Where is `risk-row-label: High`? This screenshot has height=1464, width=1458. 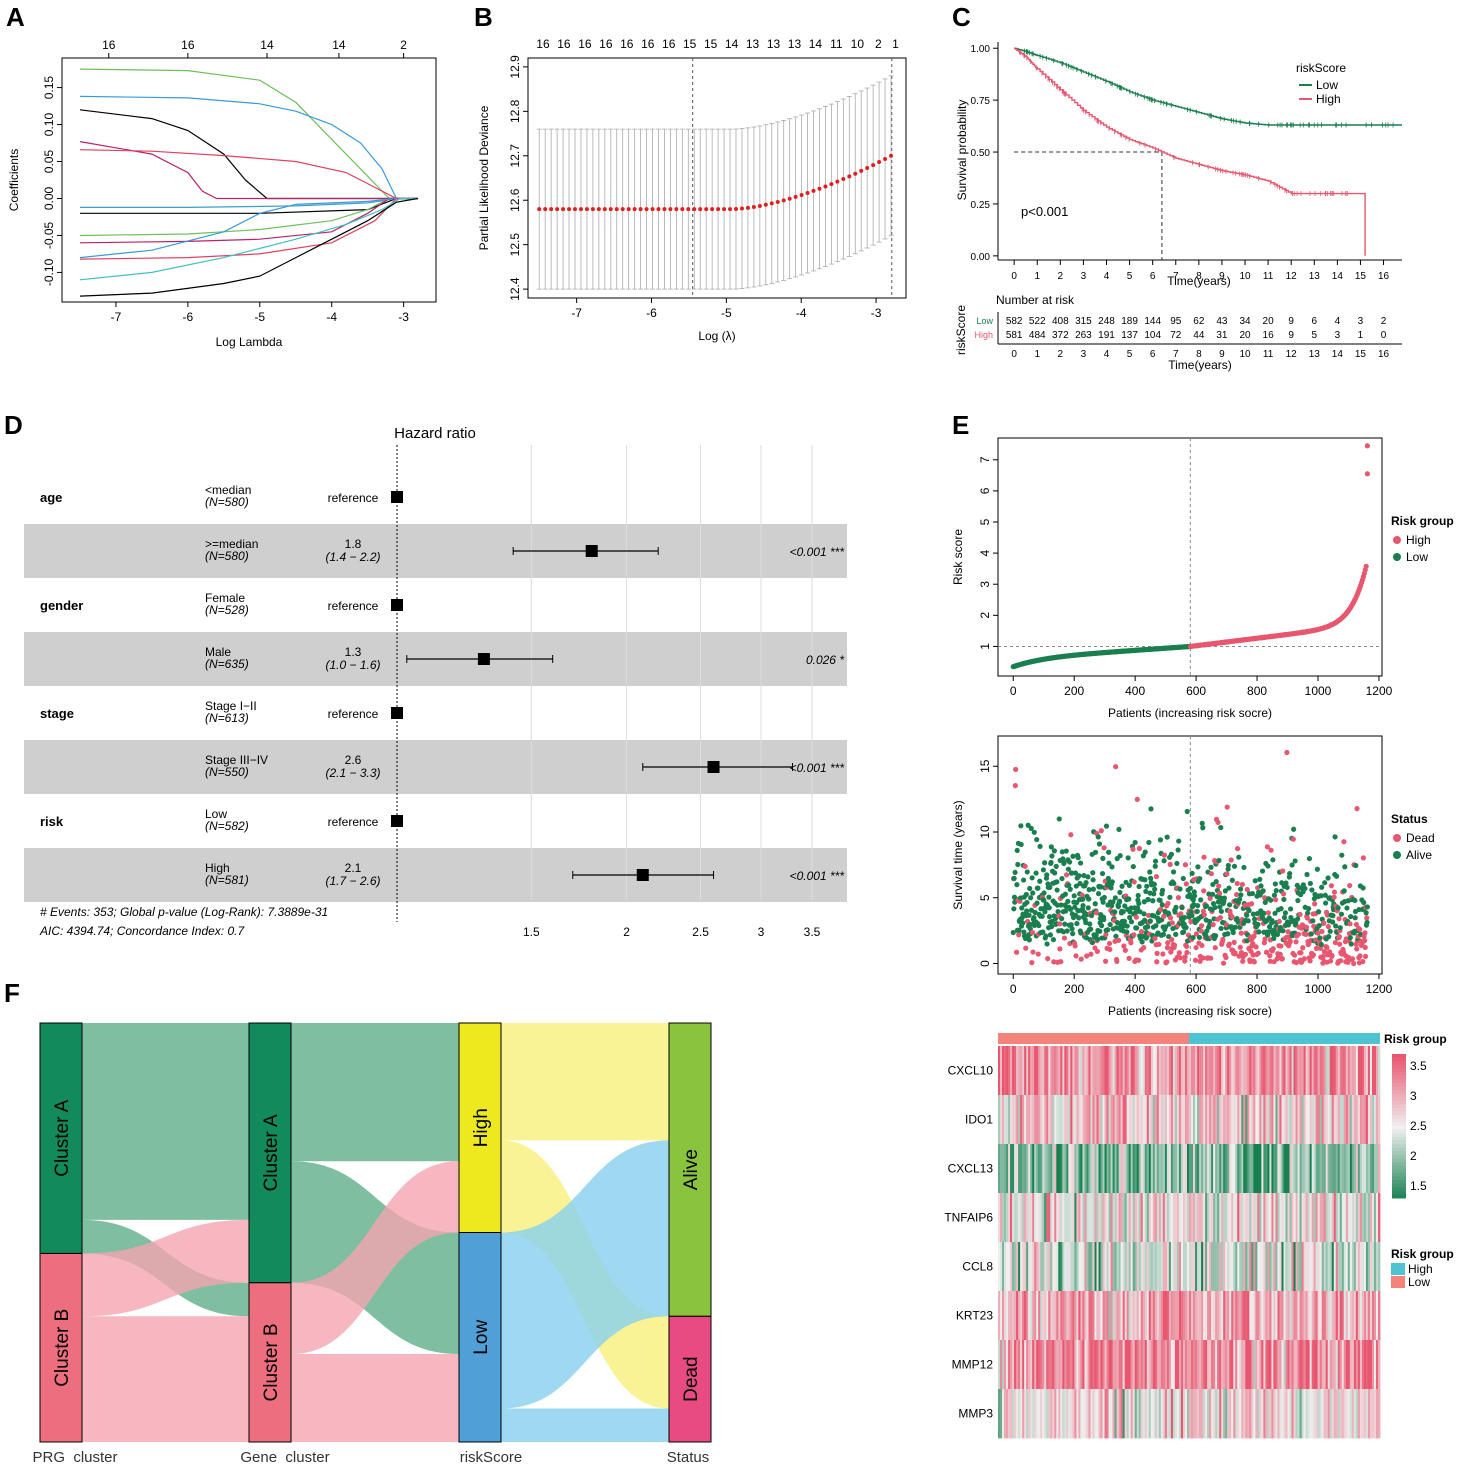 risk-row-label: High is located at coordinates (983, 335).